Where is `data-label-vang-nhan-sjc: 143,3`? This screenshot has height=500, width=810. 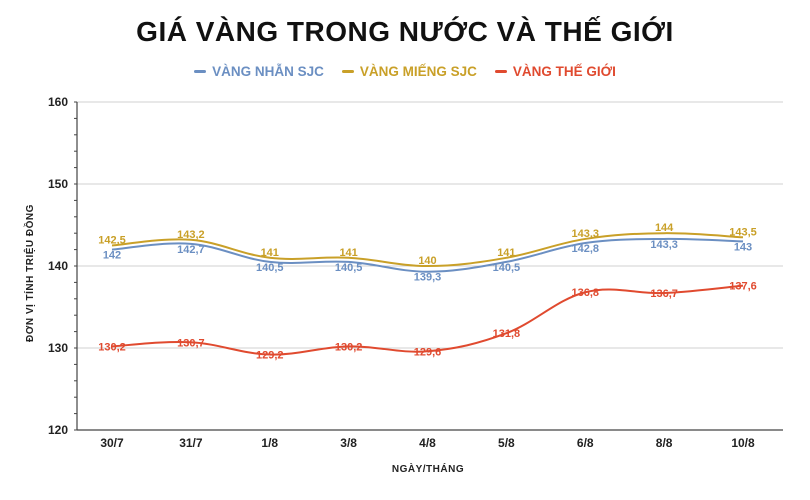 data-label-vang-nhan-sjc: 143,3 is located at coordinates (664, 245).